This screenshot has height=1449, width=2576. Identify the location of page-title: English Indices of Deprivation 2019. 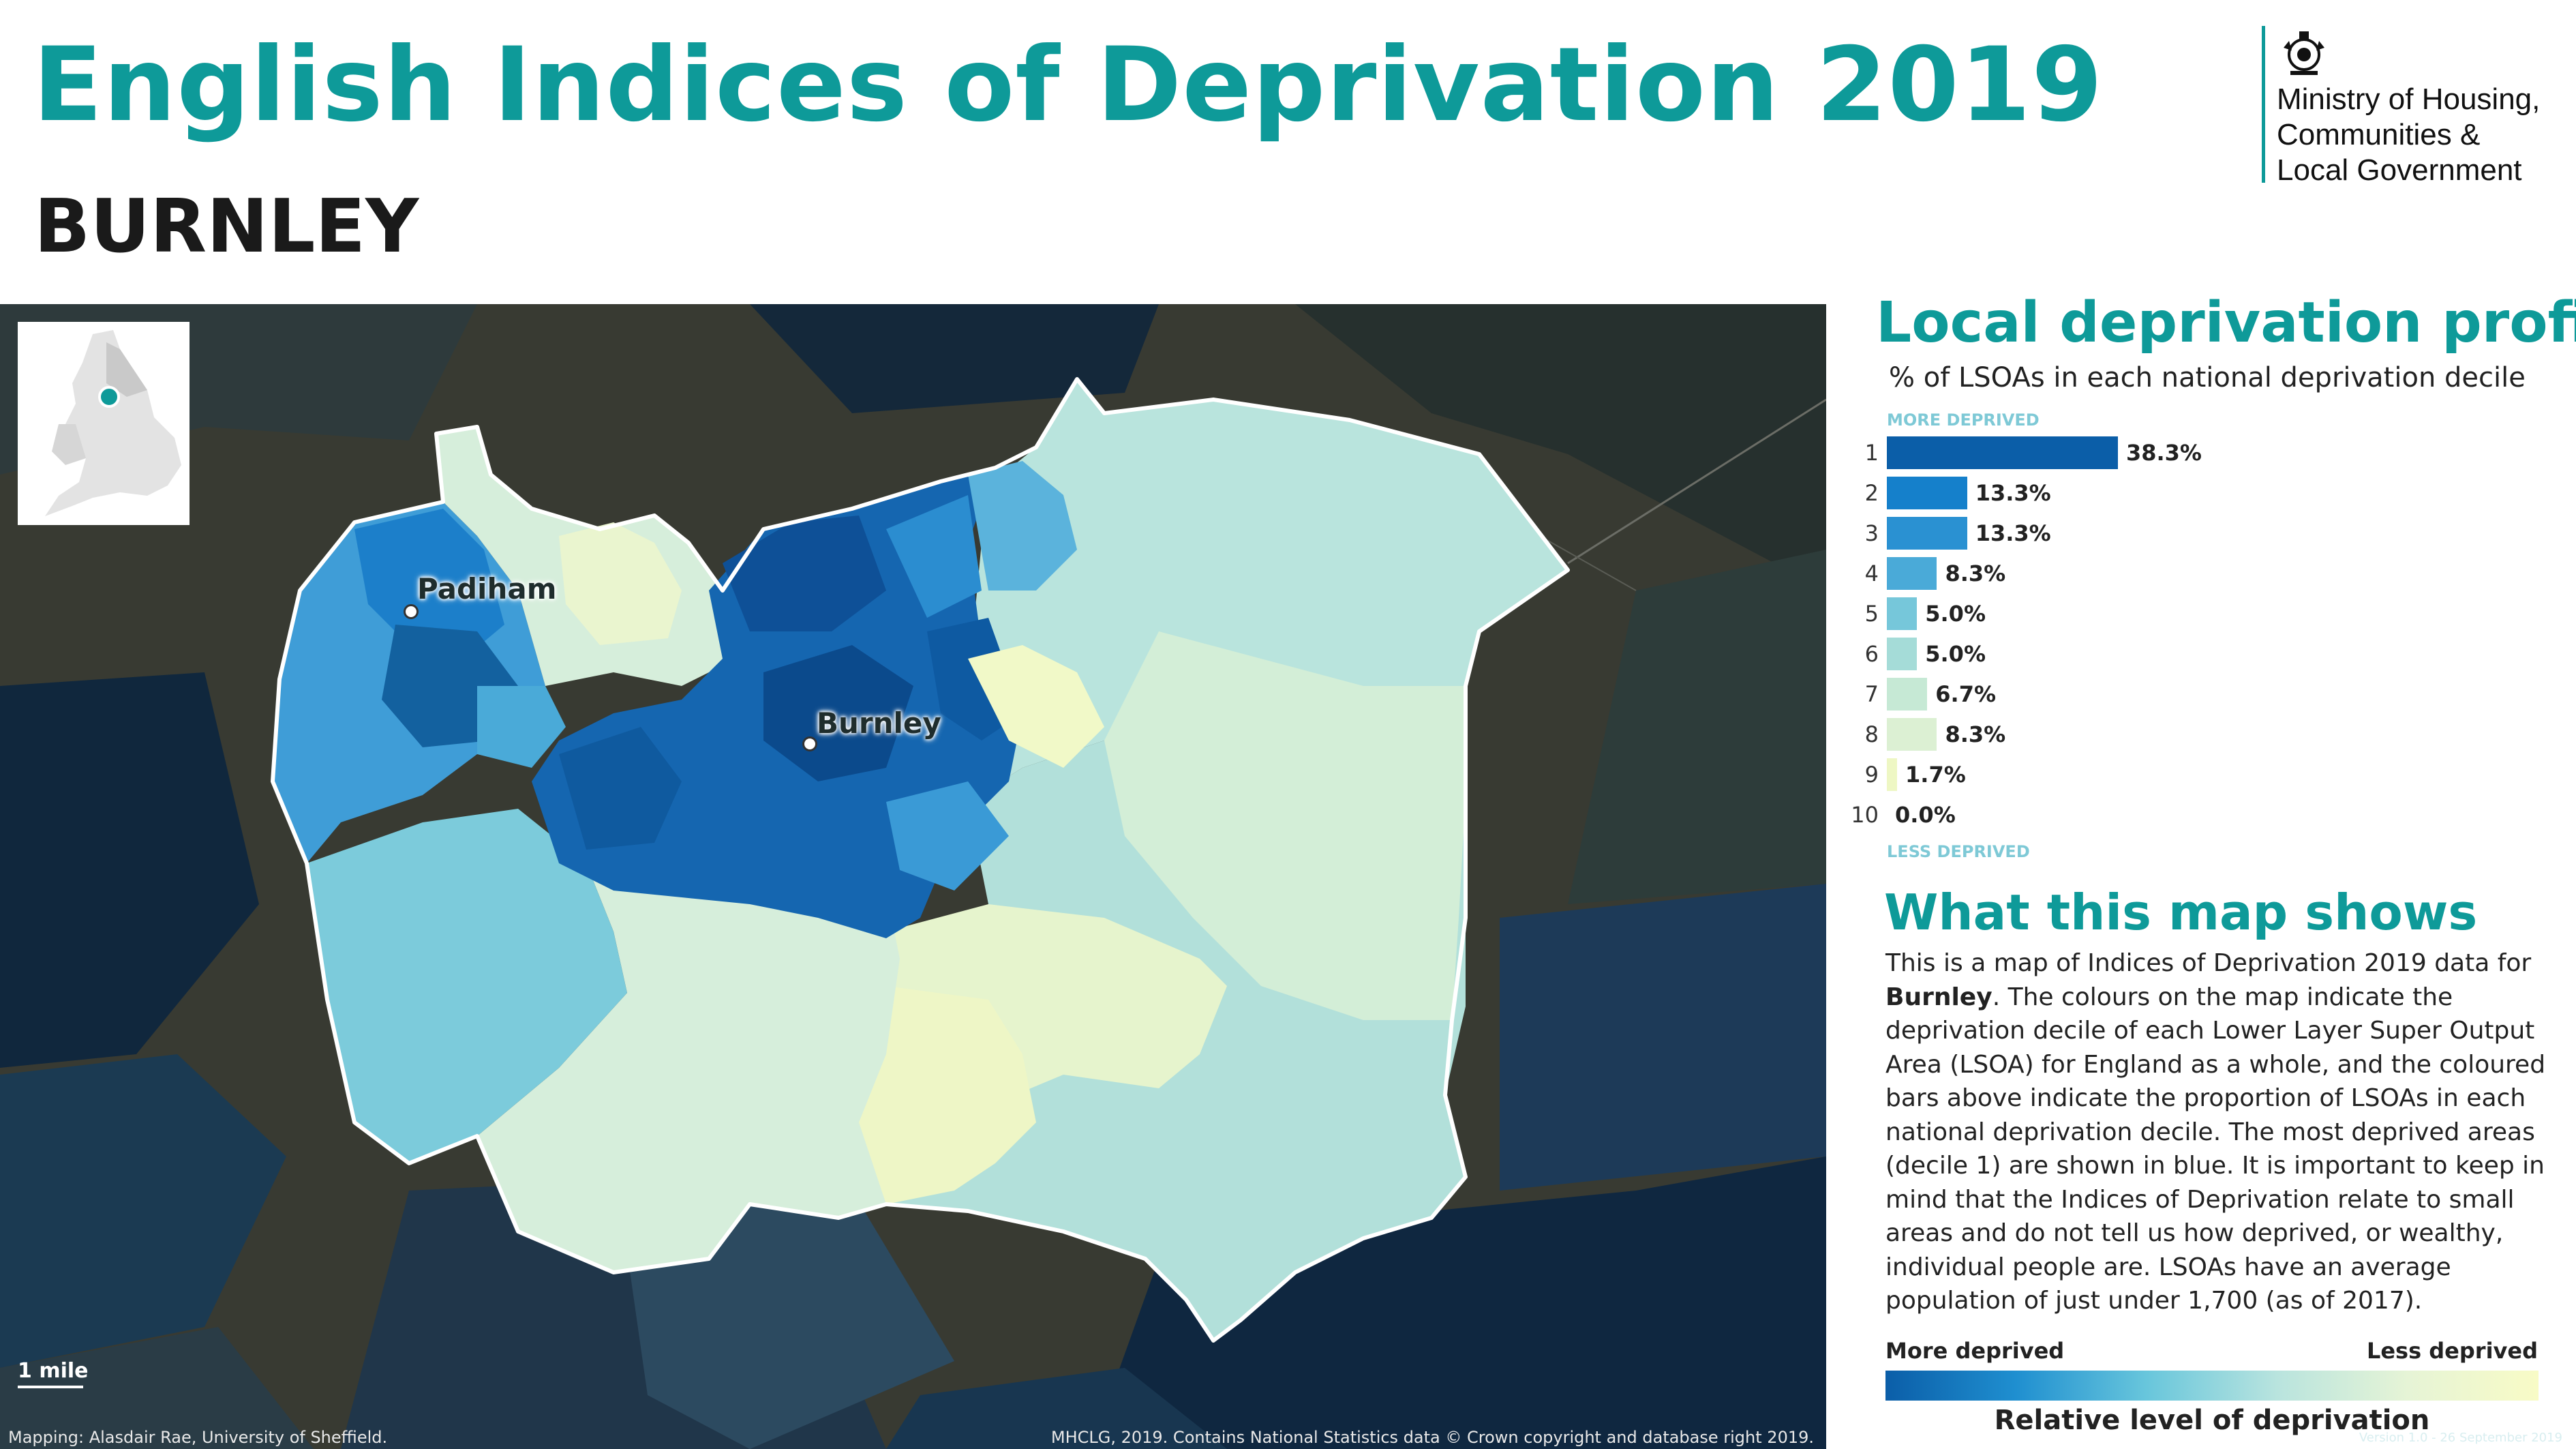
(1068, 85).